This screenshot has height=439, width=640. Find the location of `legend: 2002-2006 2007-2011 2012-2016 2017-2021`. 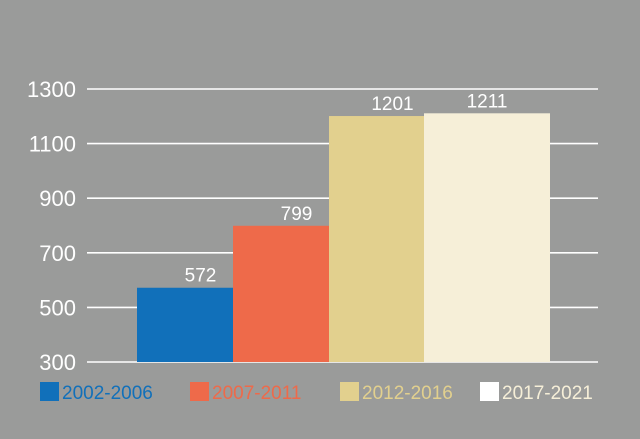

legend: 2002-2006 2007-2011 2012-2016 2017-2021 is located at coordinates (316, 393).